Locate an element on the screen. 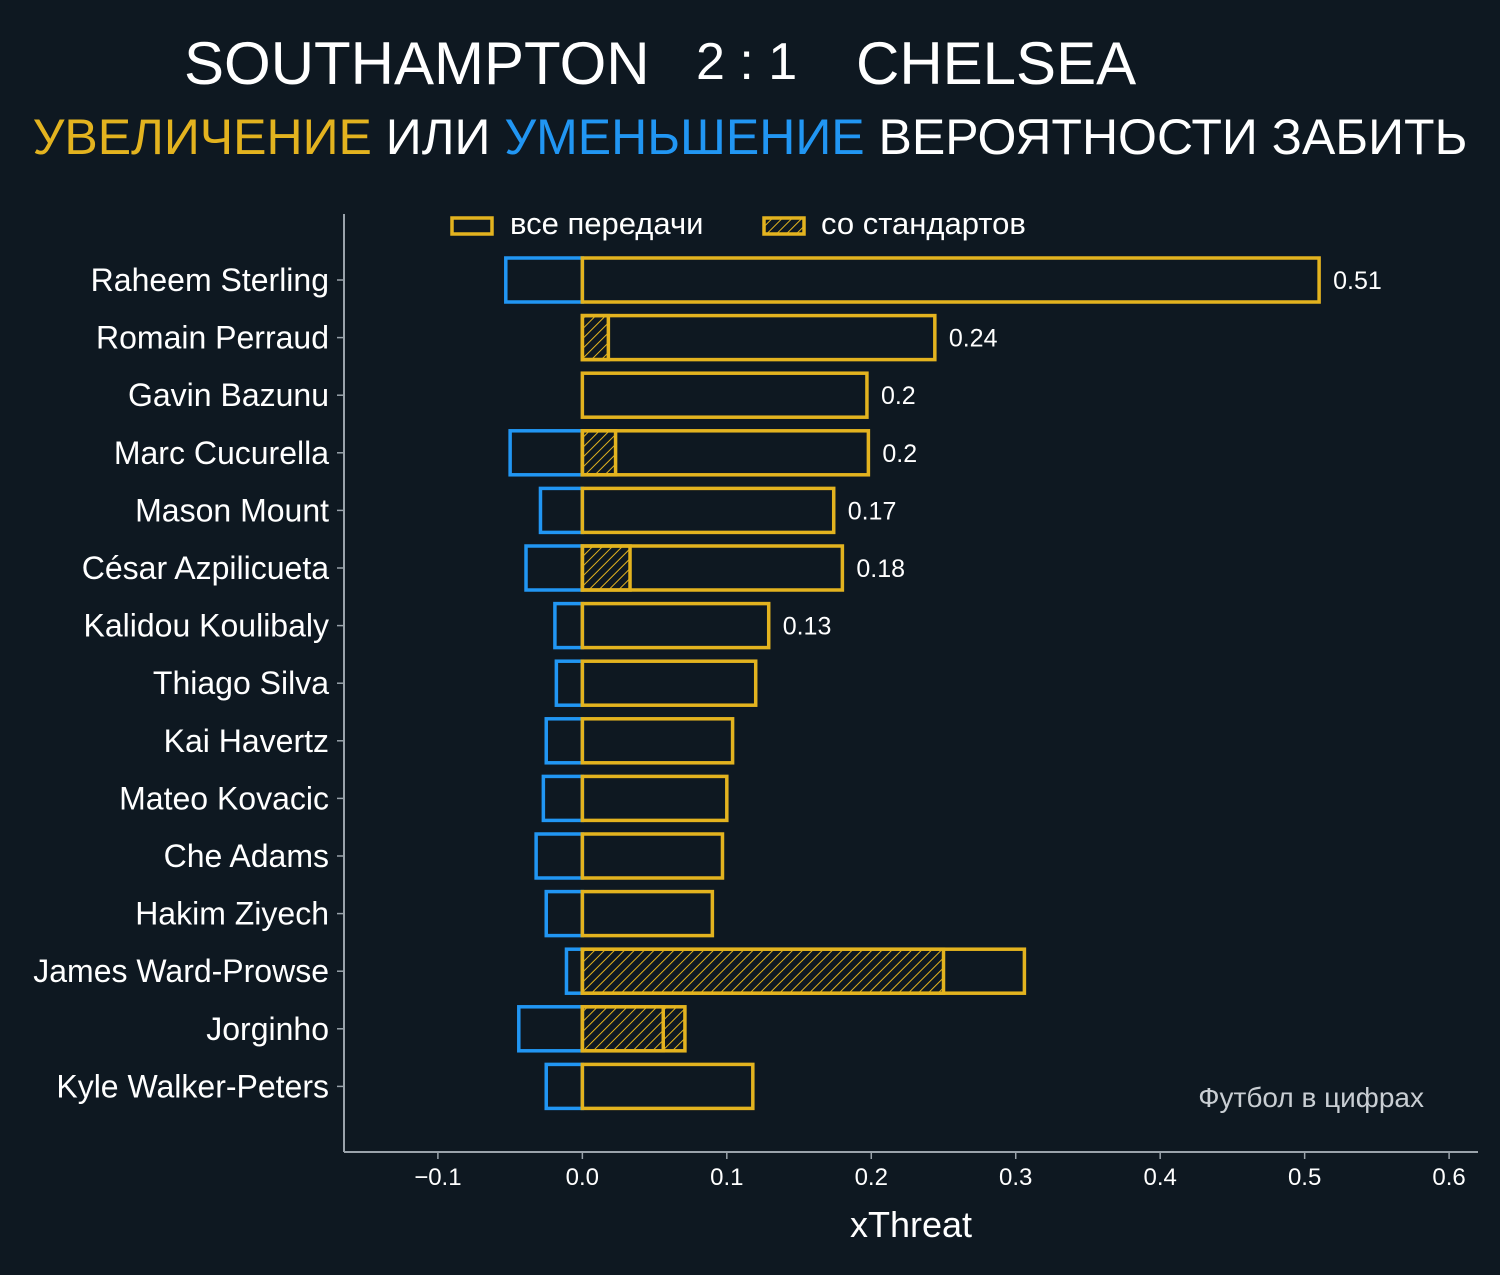 The height and width of the screenshot is (1275, 1500). match-title: SOUTHAMPTON 2 : 1 CHELSEA is located at coordinates (750, 65).